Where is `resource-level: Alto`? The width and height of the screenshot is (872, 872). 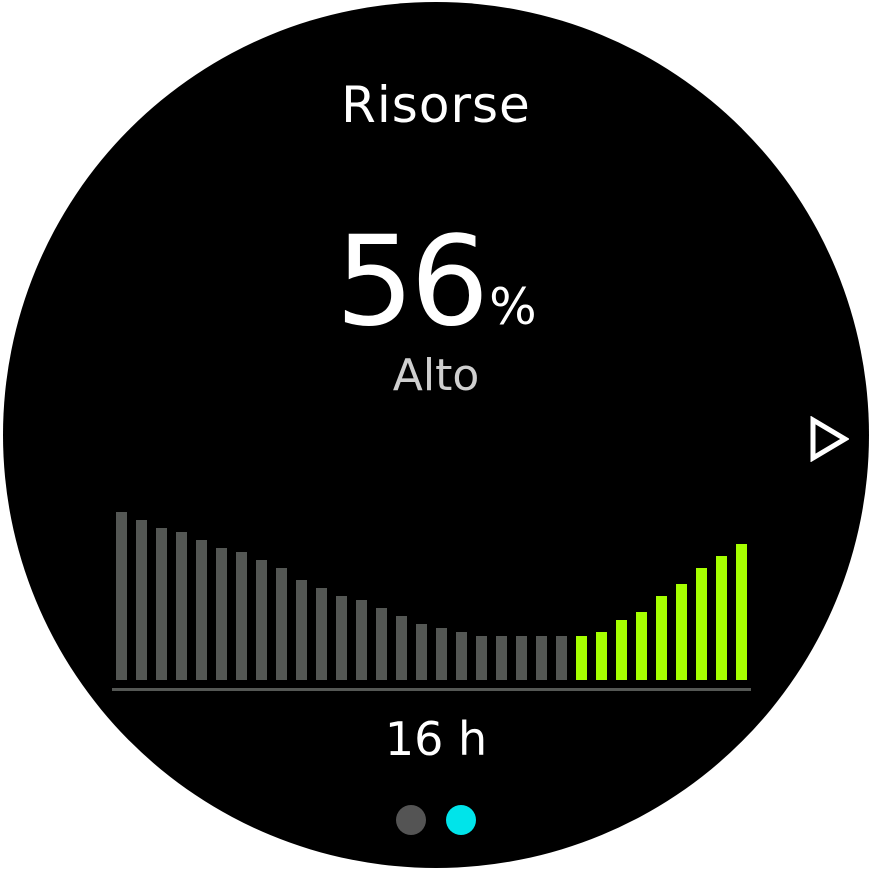 resource-level: Alto is located at coordinates (436, 375).